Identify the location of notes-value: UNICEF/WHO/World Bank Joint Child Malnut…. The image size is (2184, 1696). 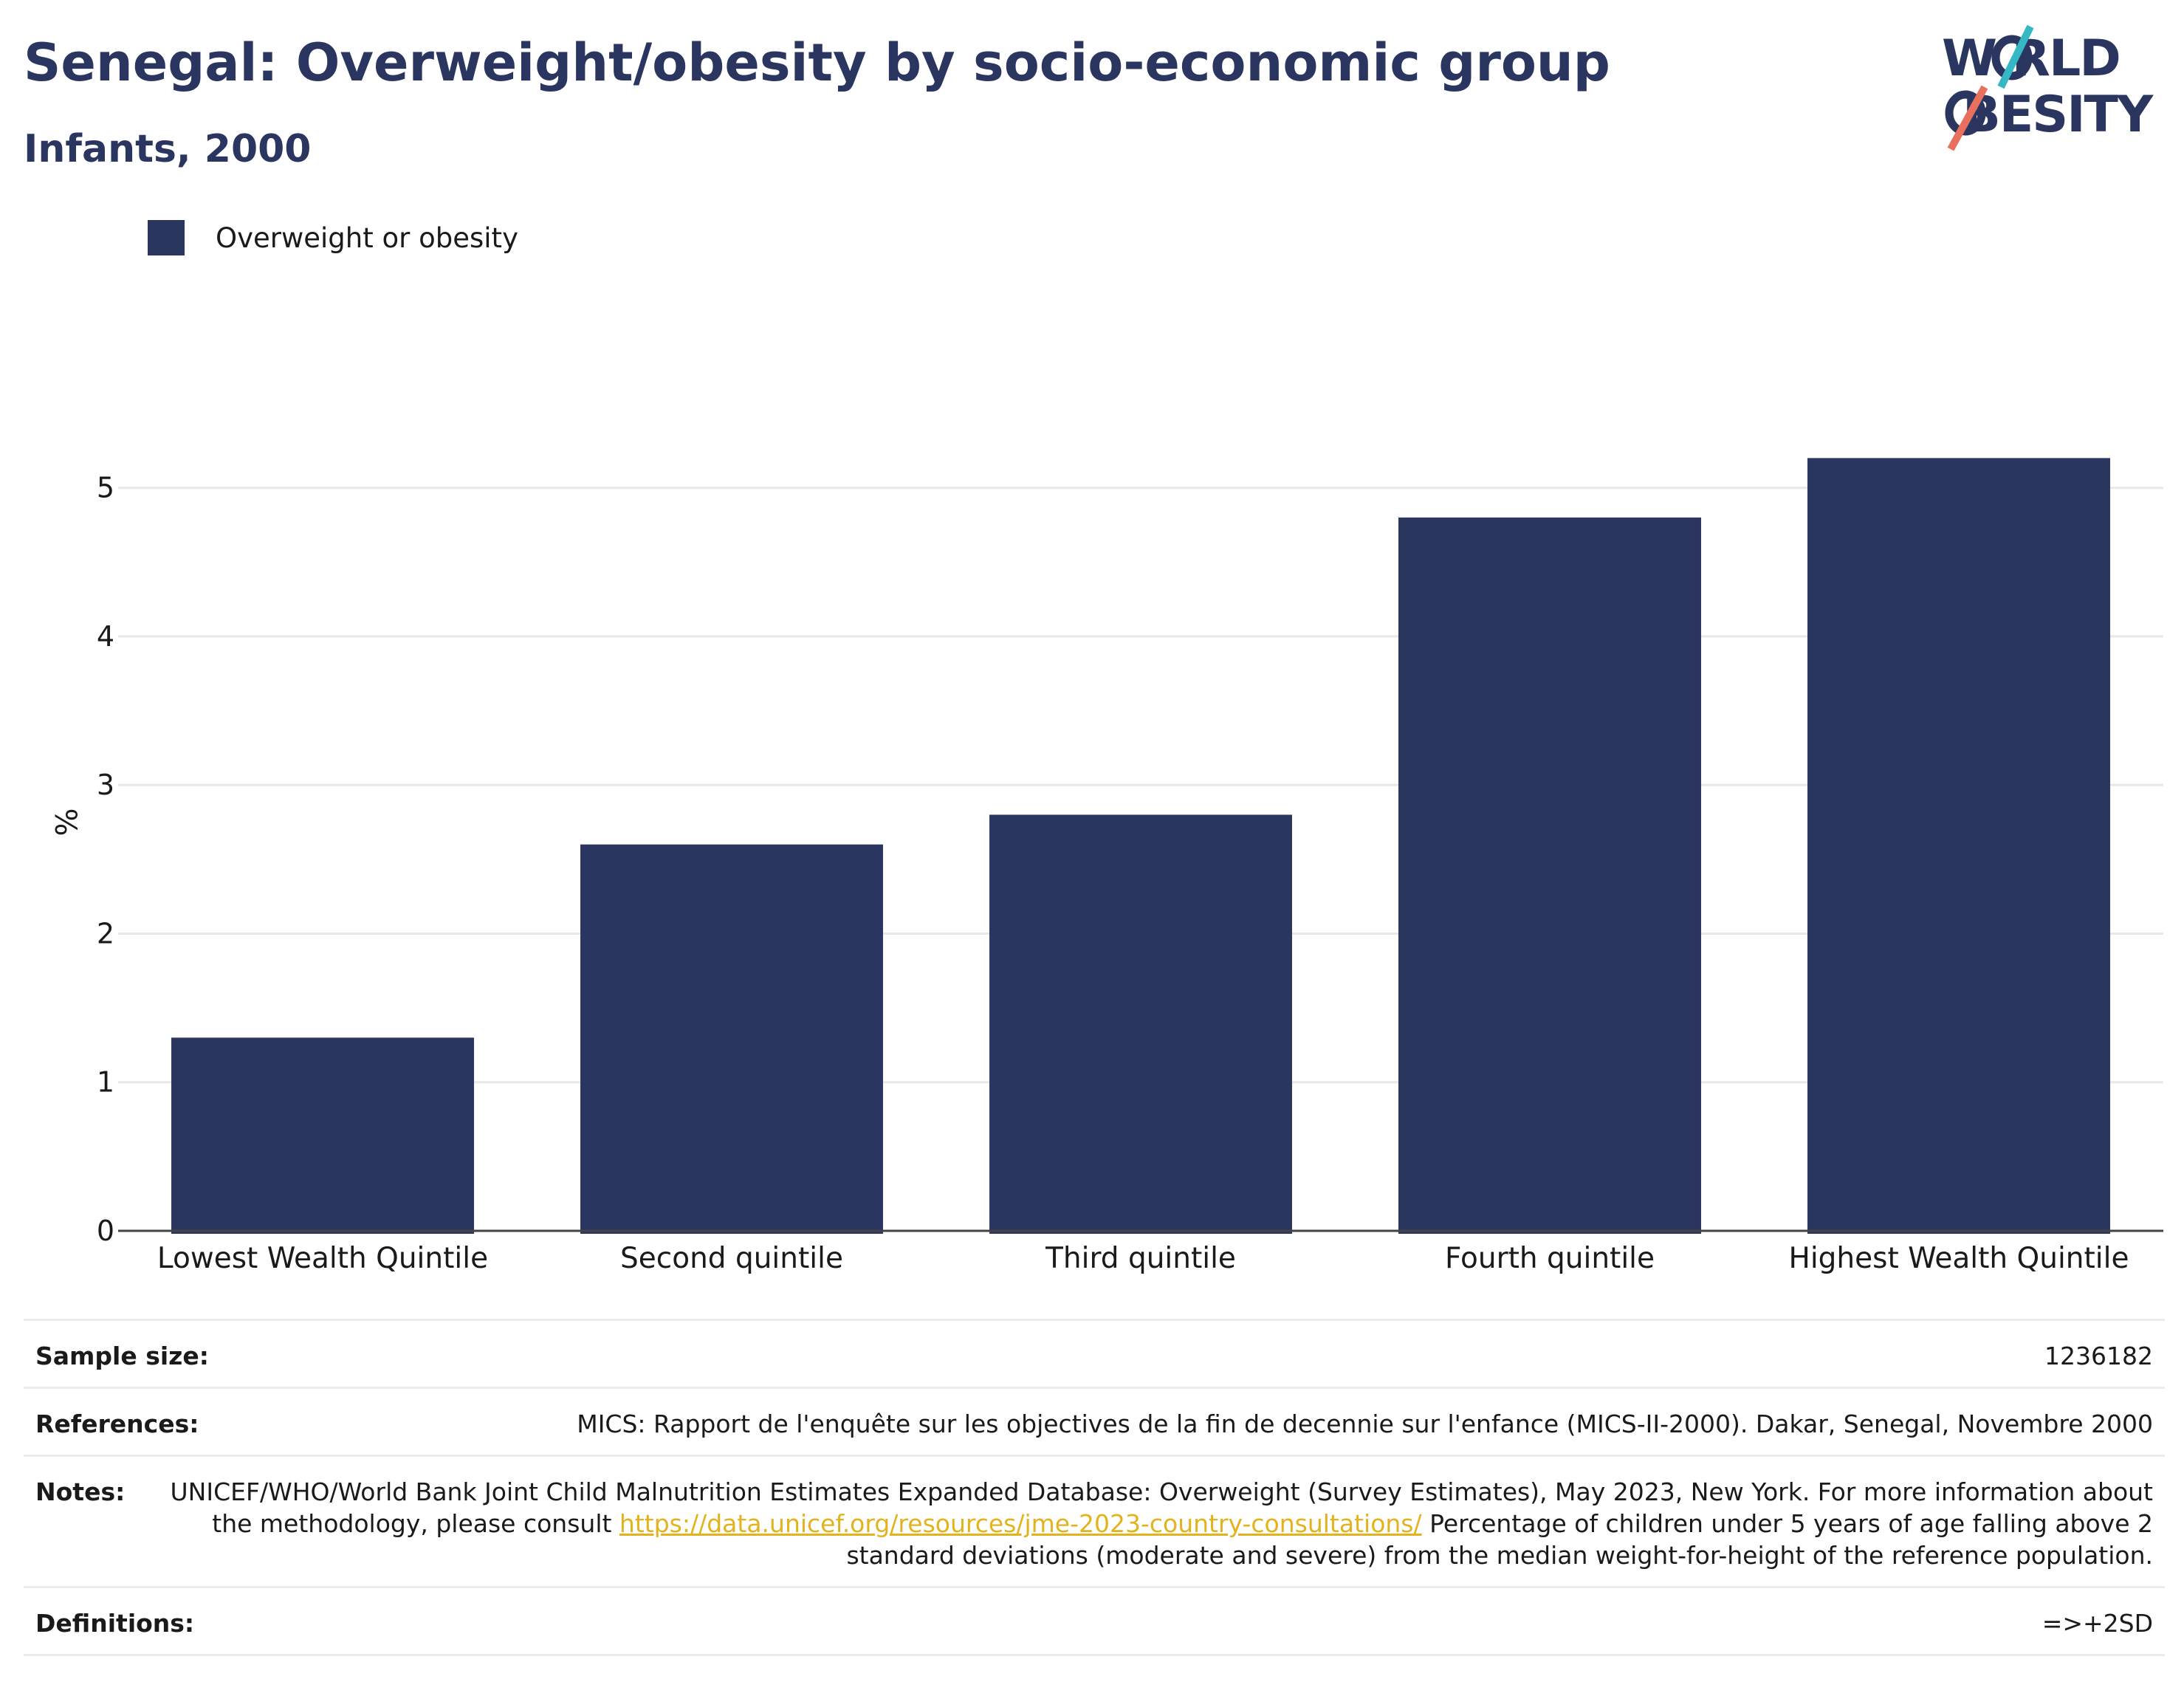
(1161, 1523).